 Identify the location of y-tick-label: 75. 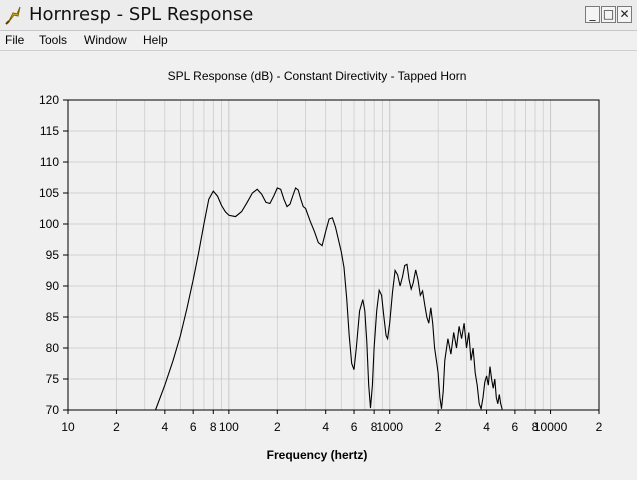
(53, 379).